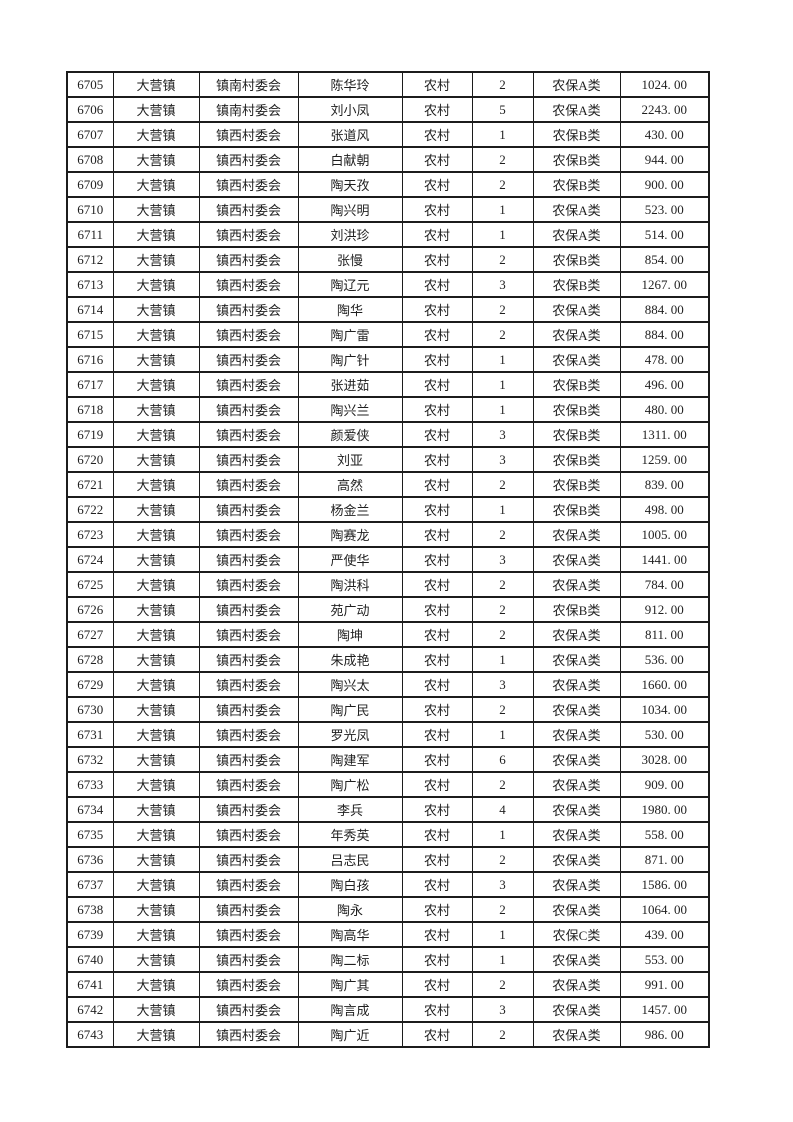  What do you see at coordinates (90, 984) in the screenshot?
I see `serial-number-cell: 6741` at bounding box center [90, 984].